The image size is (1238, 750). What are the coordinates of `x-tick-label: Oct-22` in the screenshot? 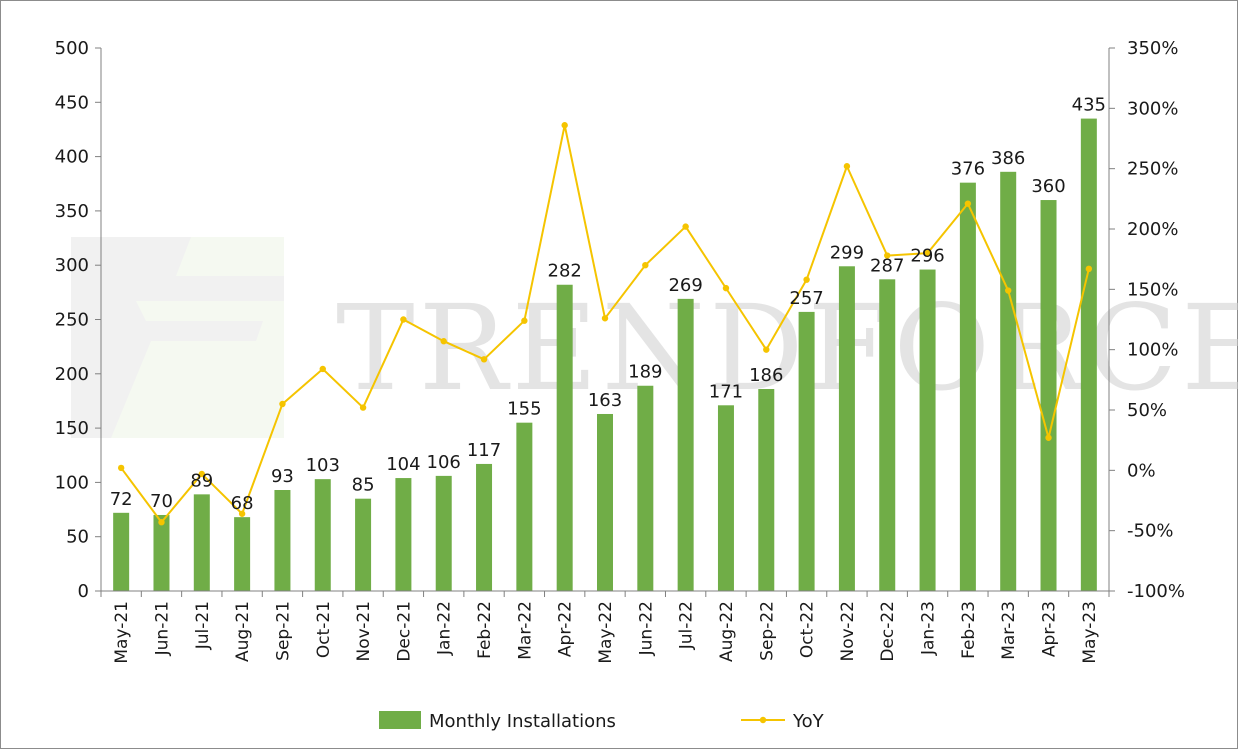 It's located at (808, 629).